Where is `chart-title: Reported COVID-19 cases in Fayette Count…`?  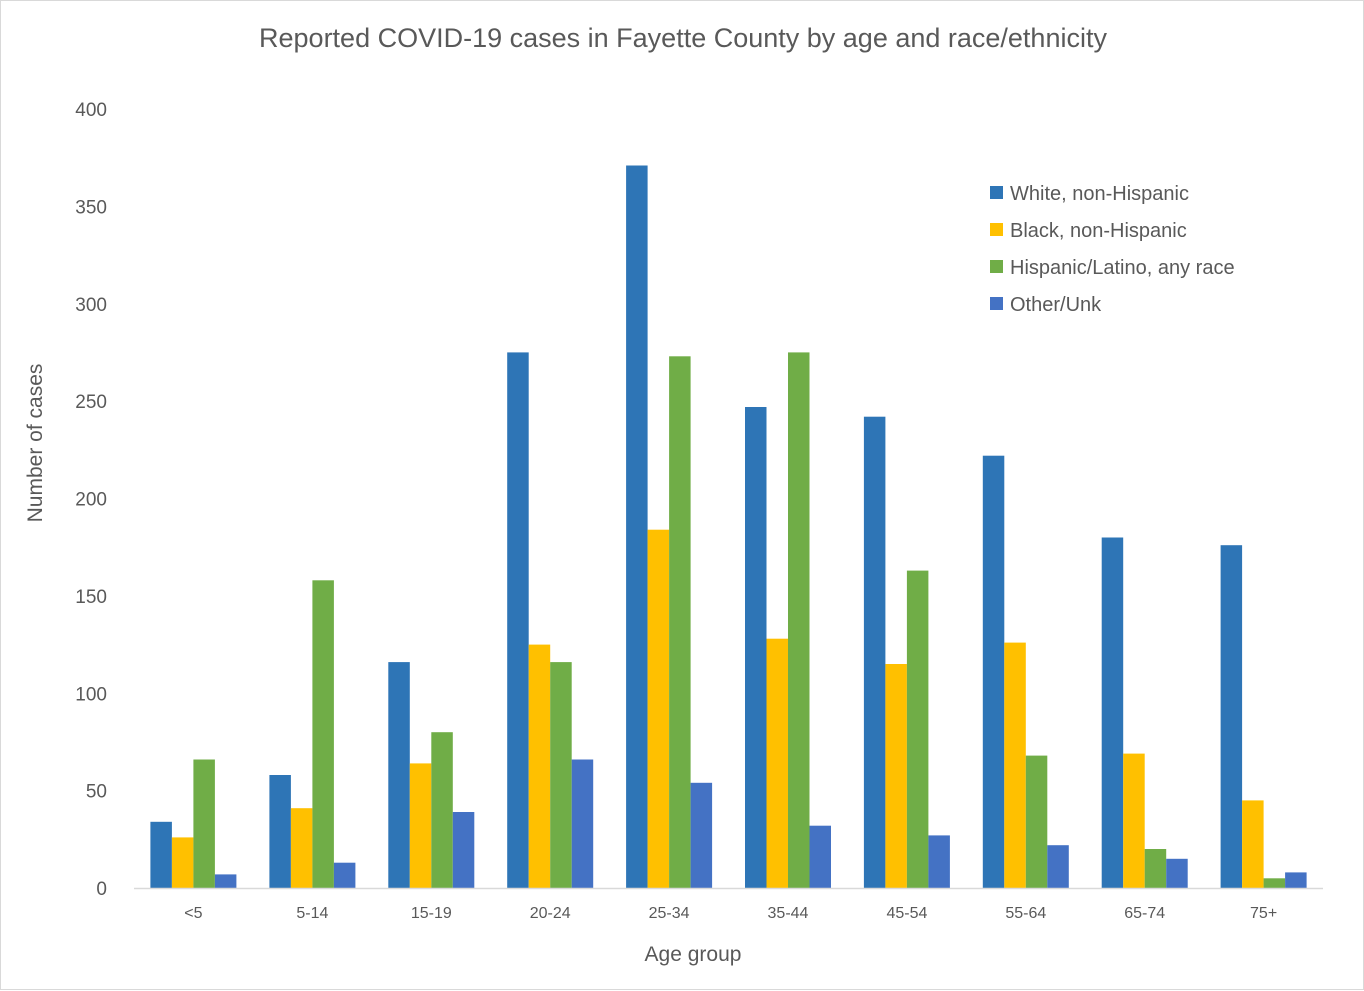
chart-title: Reported COVID-19 cases in Fayette Count… is located at coordinates (683, 38).